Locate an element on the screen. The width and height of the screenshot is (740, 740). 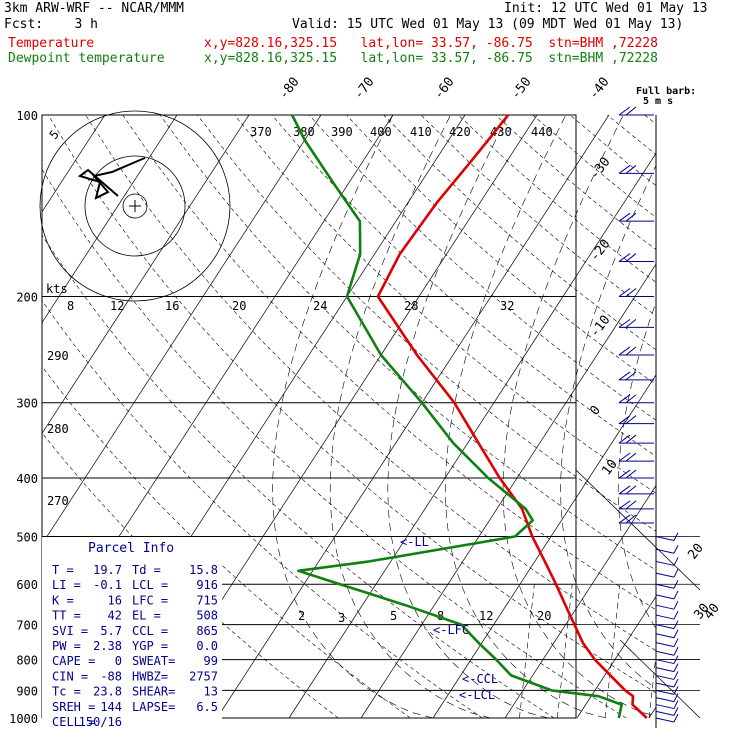
parcel-info-value: 5.7 is located at coordinates (111, 631).